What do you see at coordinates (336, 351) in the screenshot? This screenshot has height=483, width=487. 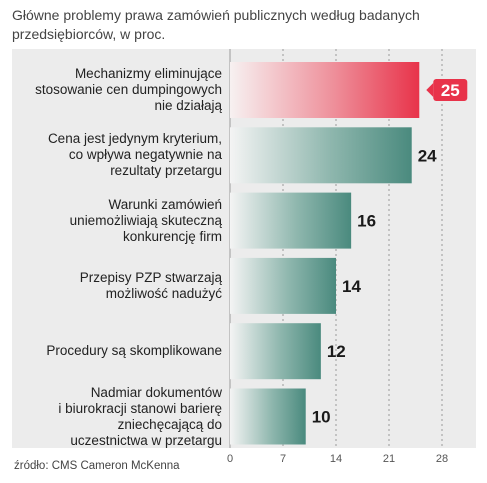 I see `value-label: 12` at bounding box center [336, 351].